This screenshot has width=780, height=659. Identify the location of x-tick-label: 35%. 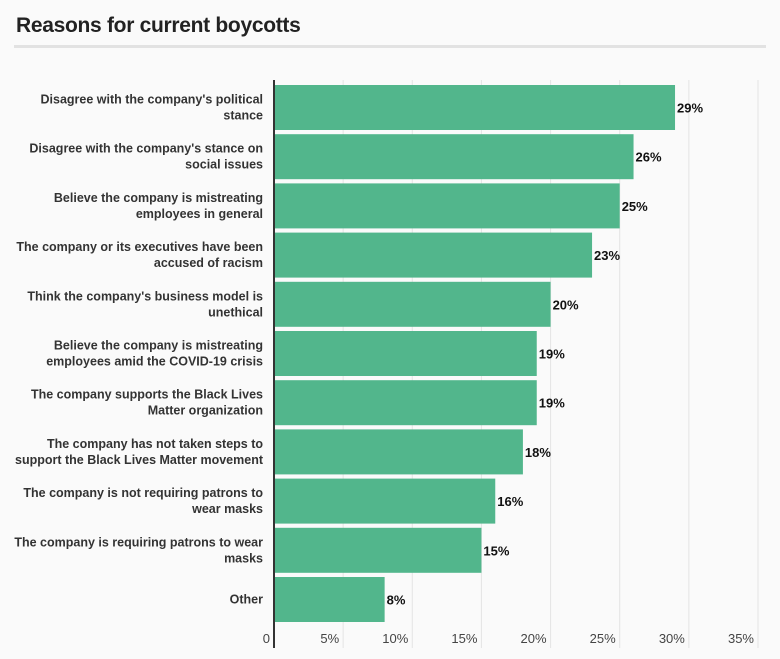
(741, 638).